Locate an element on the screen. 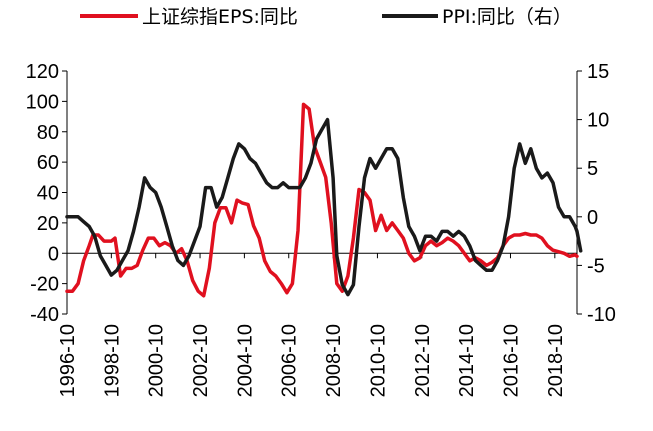 Image resolution: width=653 pixels, height=431 pixels. y-left-tick-label: 60 is located at coordinates (48, 163).